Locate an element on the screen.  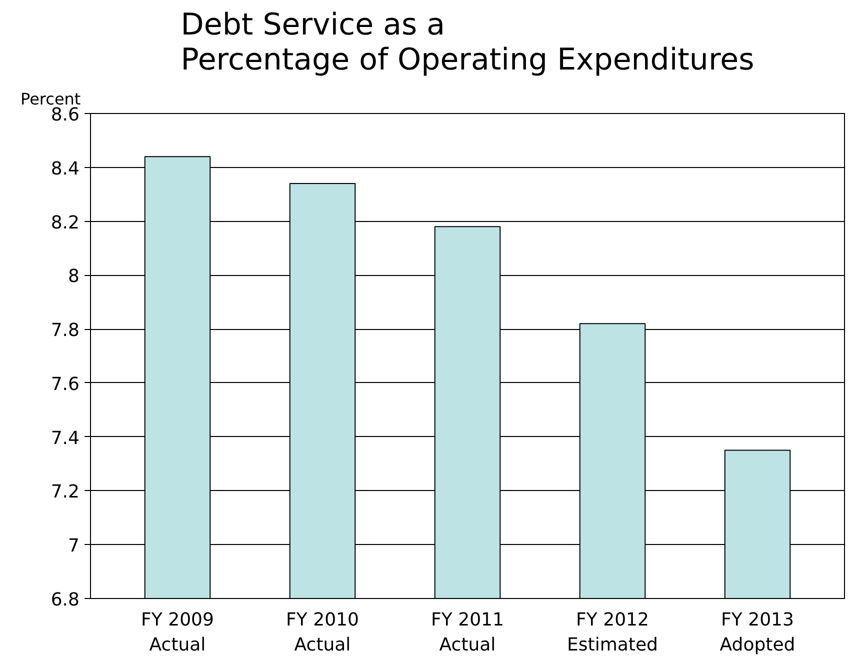
x-tick-label: FY 2012 Estimated is located at coordinates (612, 633).